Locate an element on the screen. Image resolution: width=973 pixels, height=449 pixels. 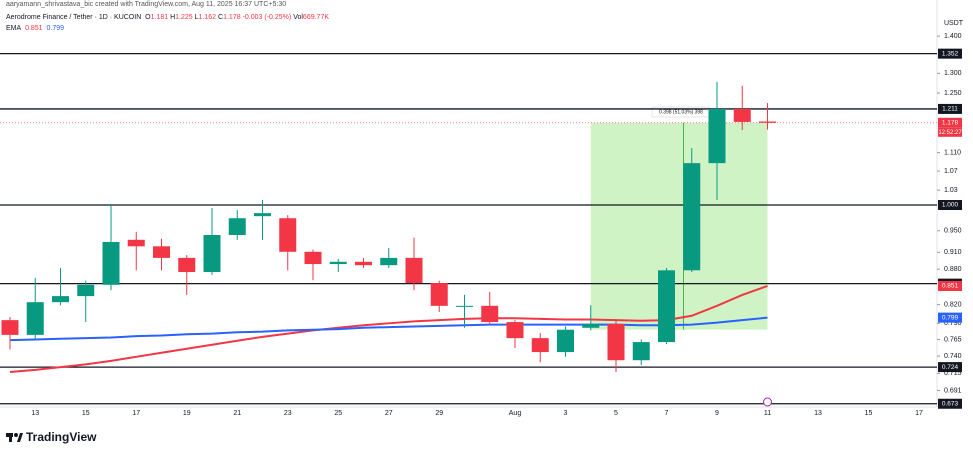
y-tick-label: 0.820 is located at coordinates (953, 304).